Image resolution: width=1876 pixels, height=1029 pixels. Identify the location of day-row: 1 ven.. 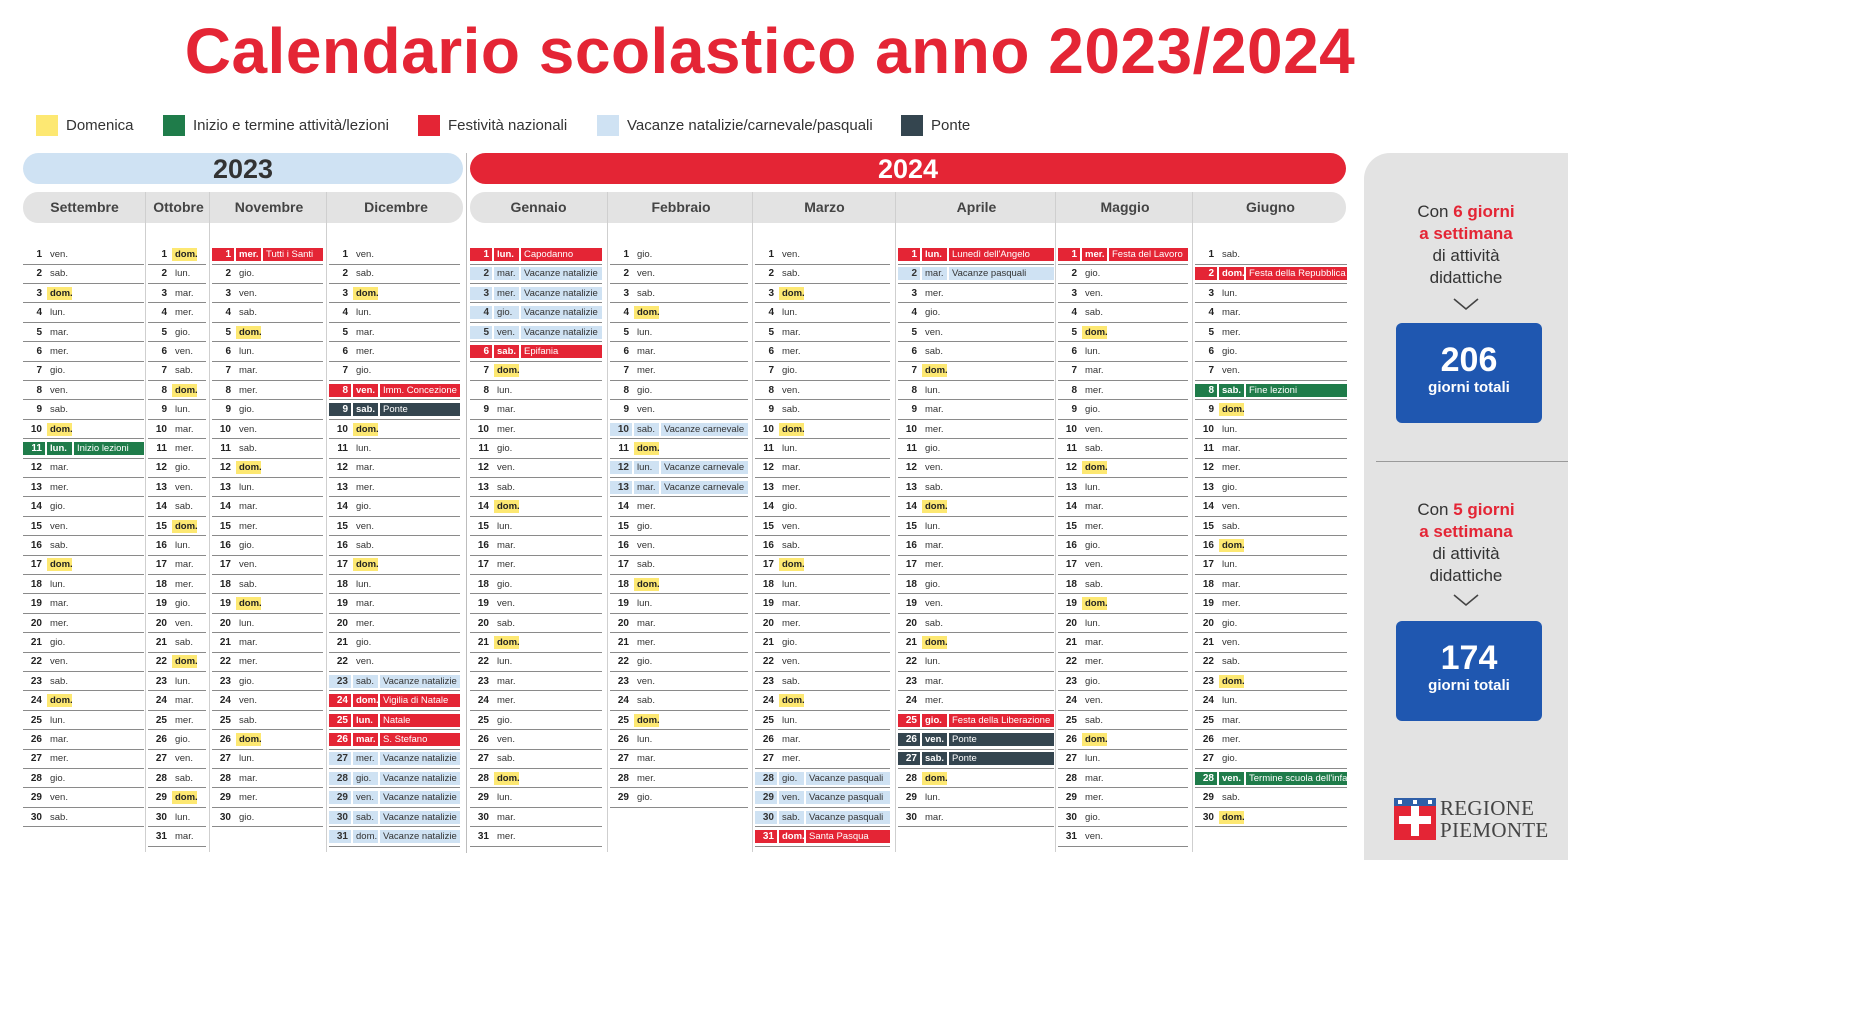
(394, 255).